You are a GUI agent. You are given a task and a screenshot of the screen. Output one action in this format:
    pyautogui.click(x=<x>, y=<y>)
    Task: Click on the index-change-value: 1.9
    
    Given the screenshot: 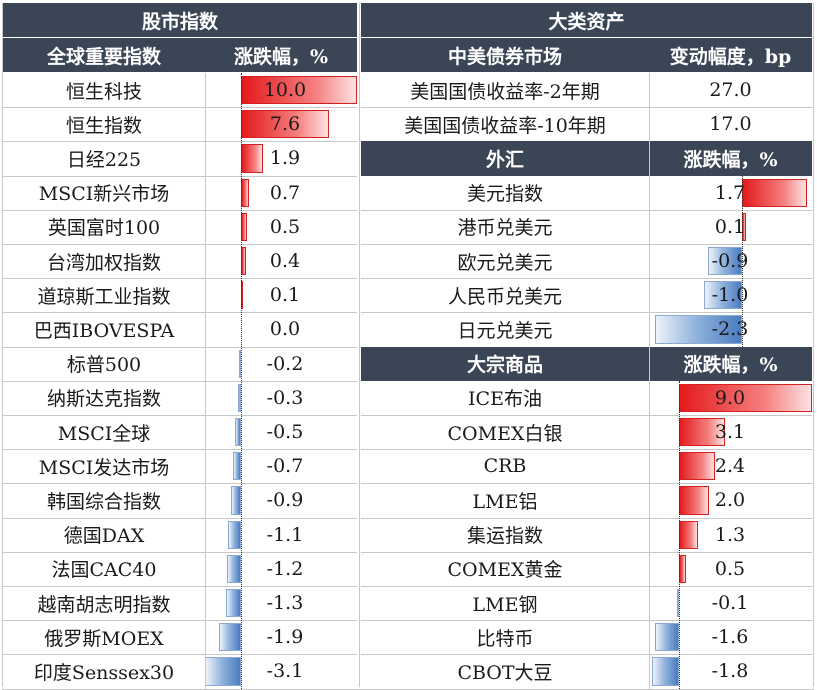 What is the action you would take?
    pyautogui.click(x=285, y=158)
    